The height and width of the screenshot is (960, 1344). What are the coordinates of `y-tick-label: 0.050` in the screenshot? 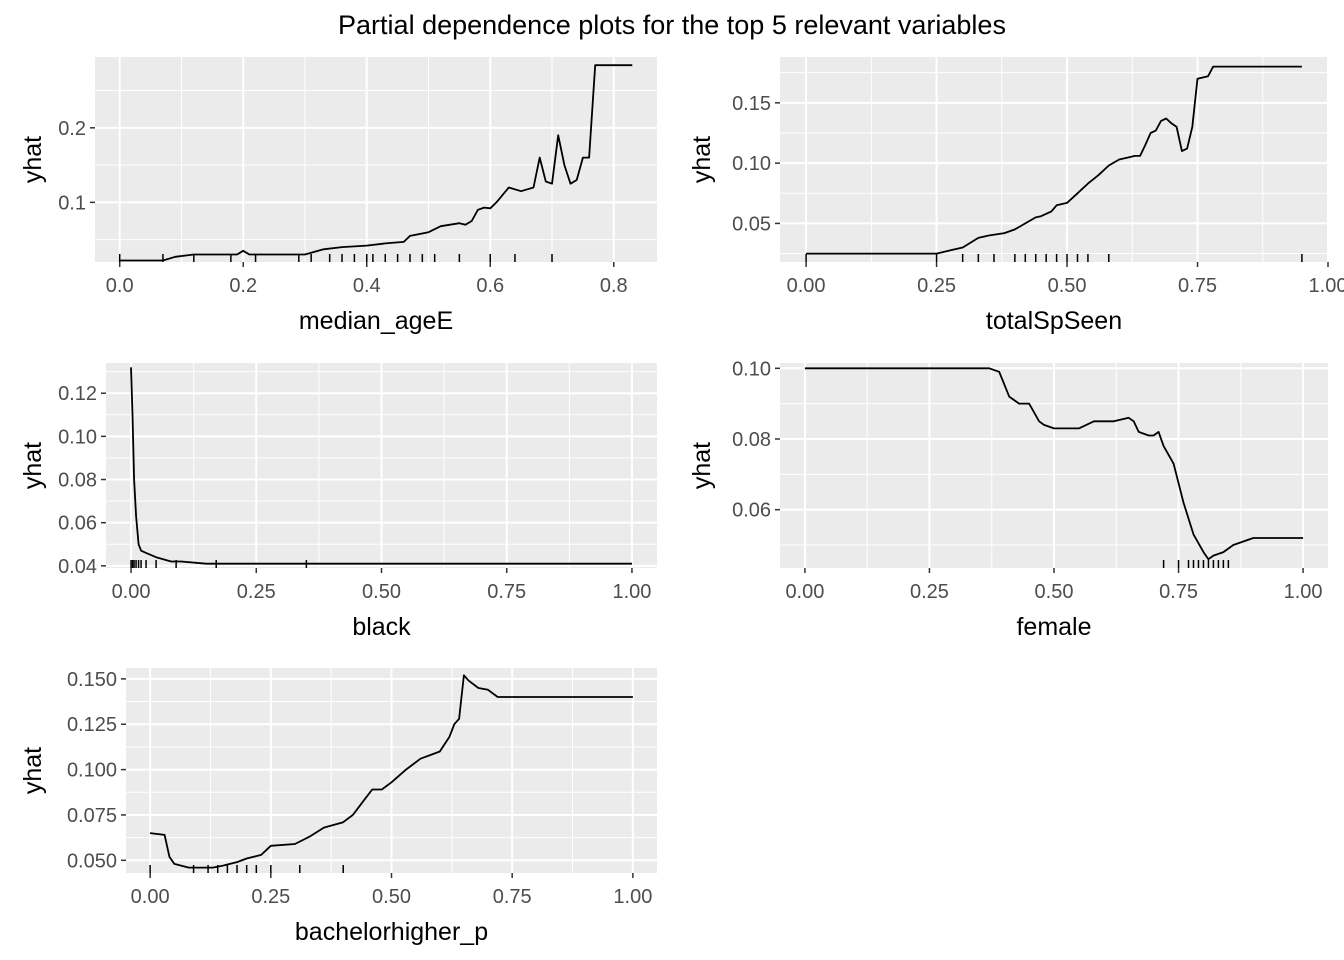 It's located at (92, 861).